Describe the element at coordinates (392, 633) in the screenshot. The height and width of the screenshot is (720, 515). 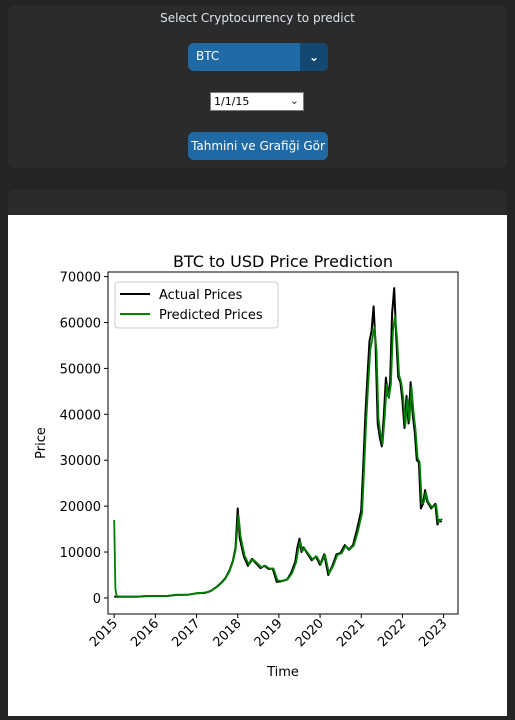
I see `x-tick-label: 2022` at that location.